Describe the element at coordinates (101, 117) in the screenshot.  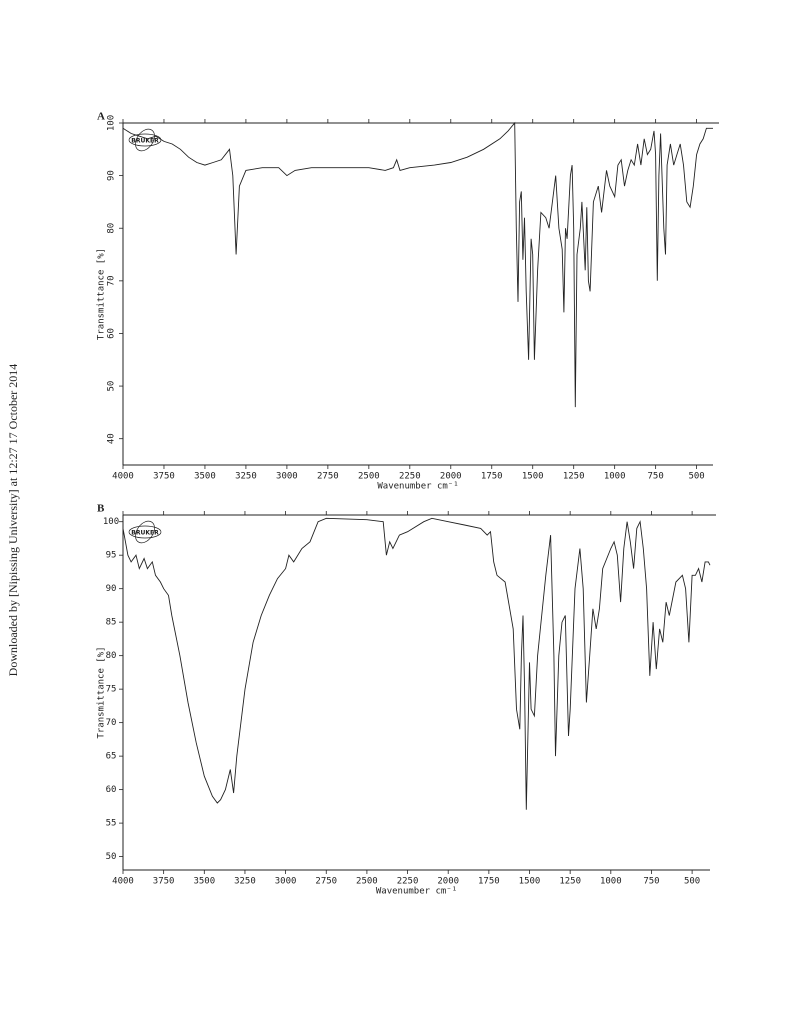
I see `panel-label: A` at that location.